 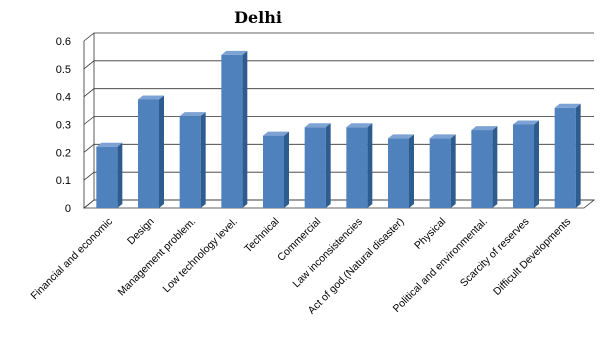 I want to click on y-axis-tick-labels: 0 0.1 0.2 0.3 0.4 0.5 0.6, so click(x=63, y=125).